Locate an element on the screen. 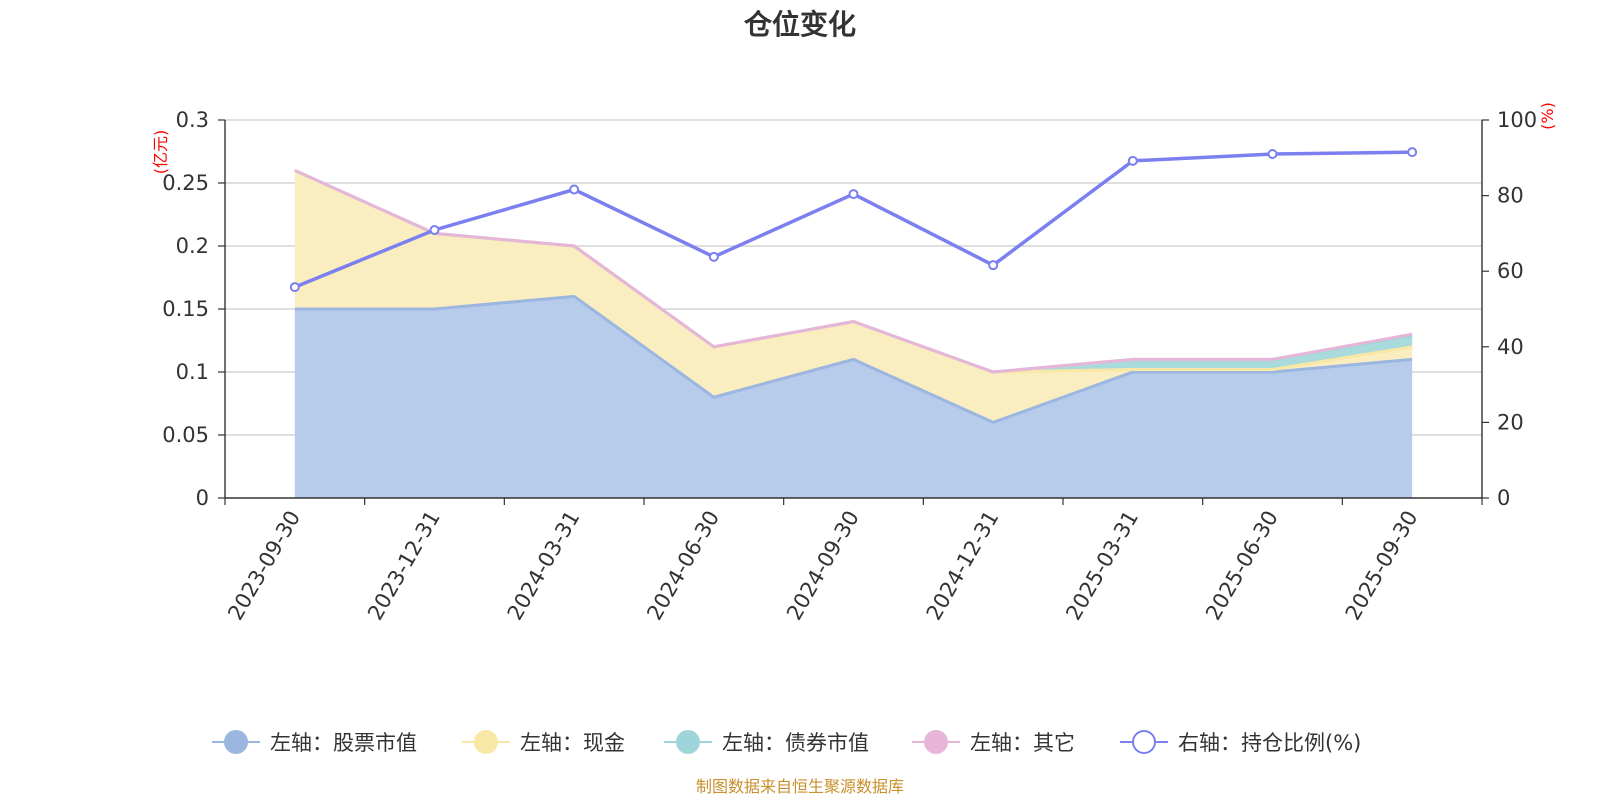 This screenshot has height=800, width=1600. chart-title: 仓位变化 is located at coordinates (800, 24).